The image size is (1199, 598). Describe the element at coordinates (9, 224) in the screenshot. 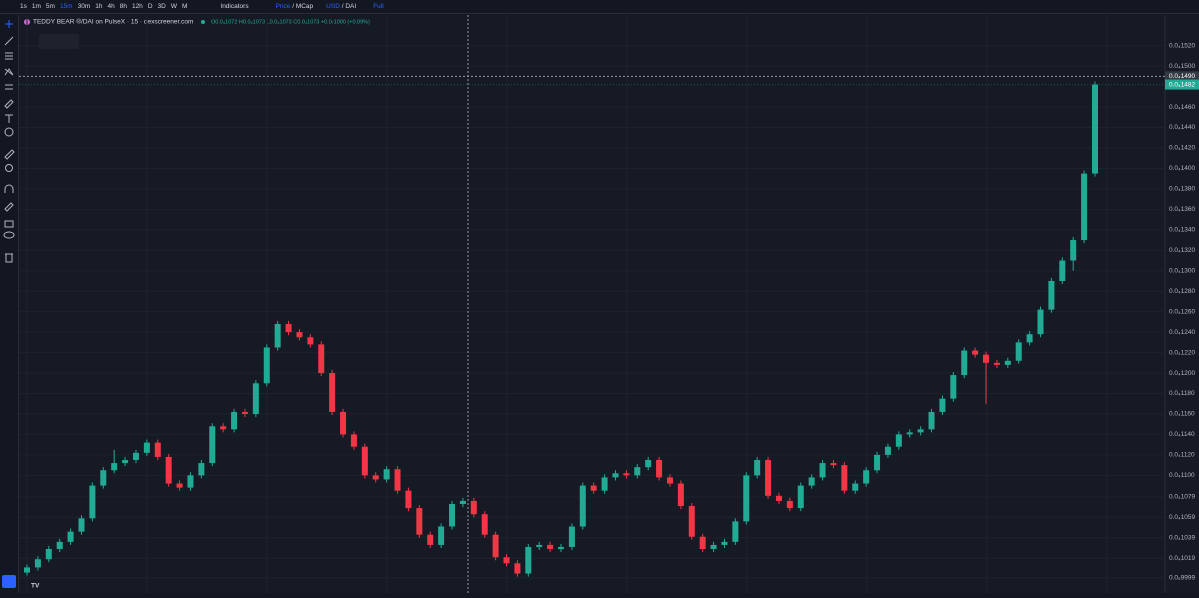

I see `lock-tool` at that location.